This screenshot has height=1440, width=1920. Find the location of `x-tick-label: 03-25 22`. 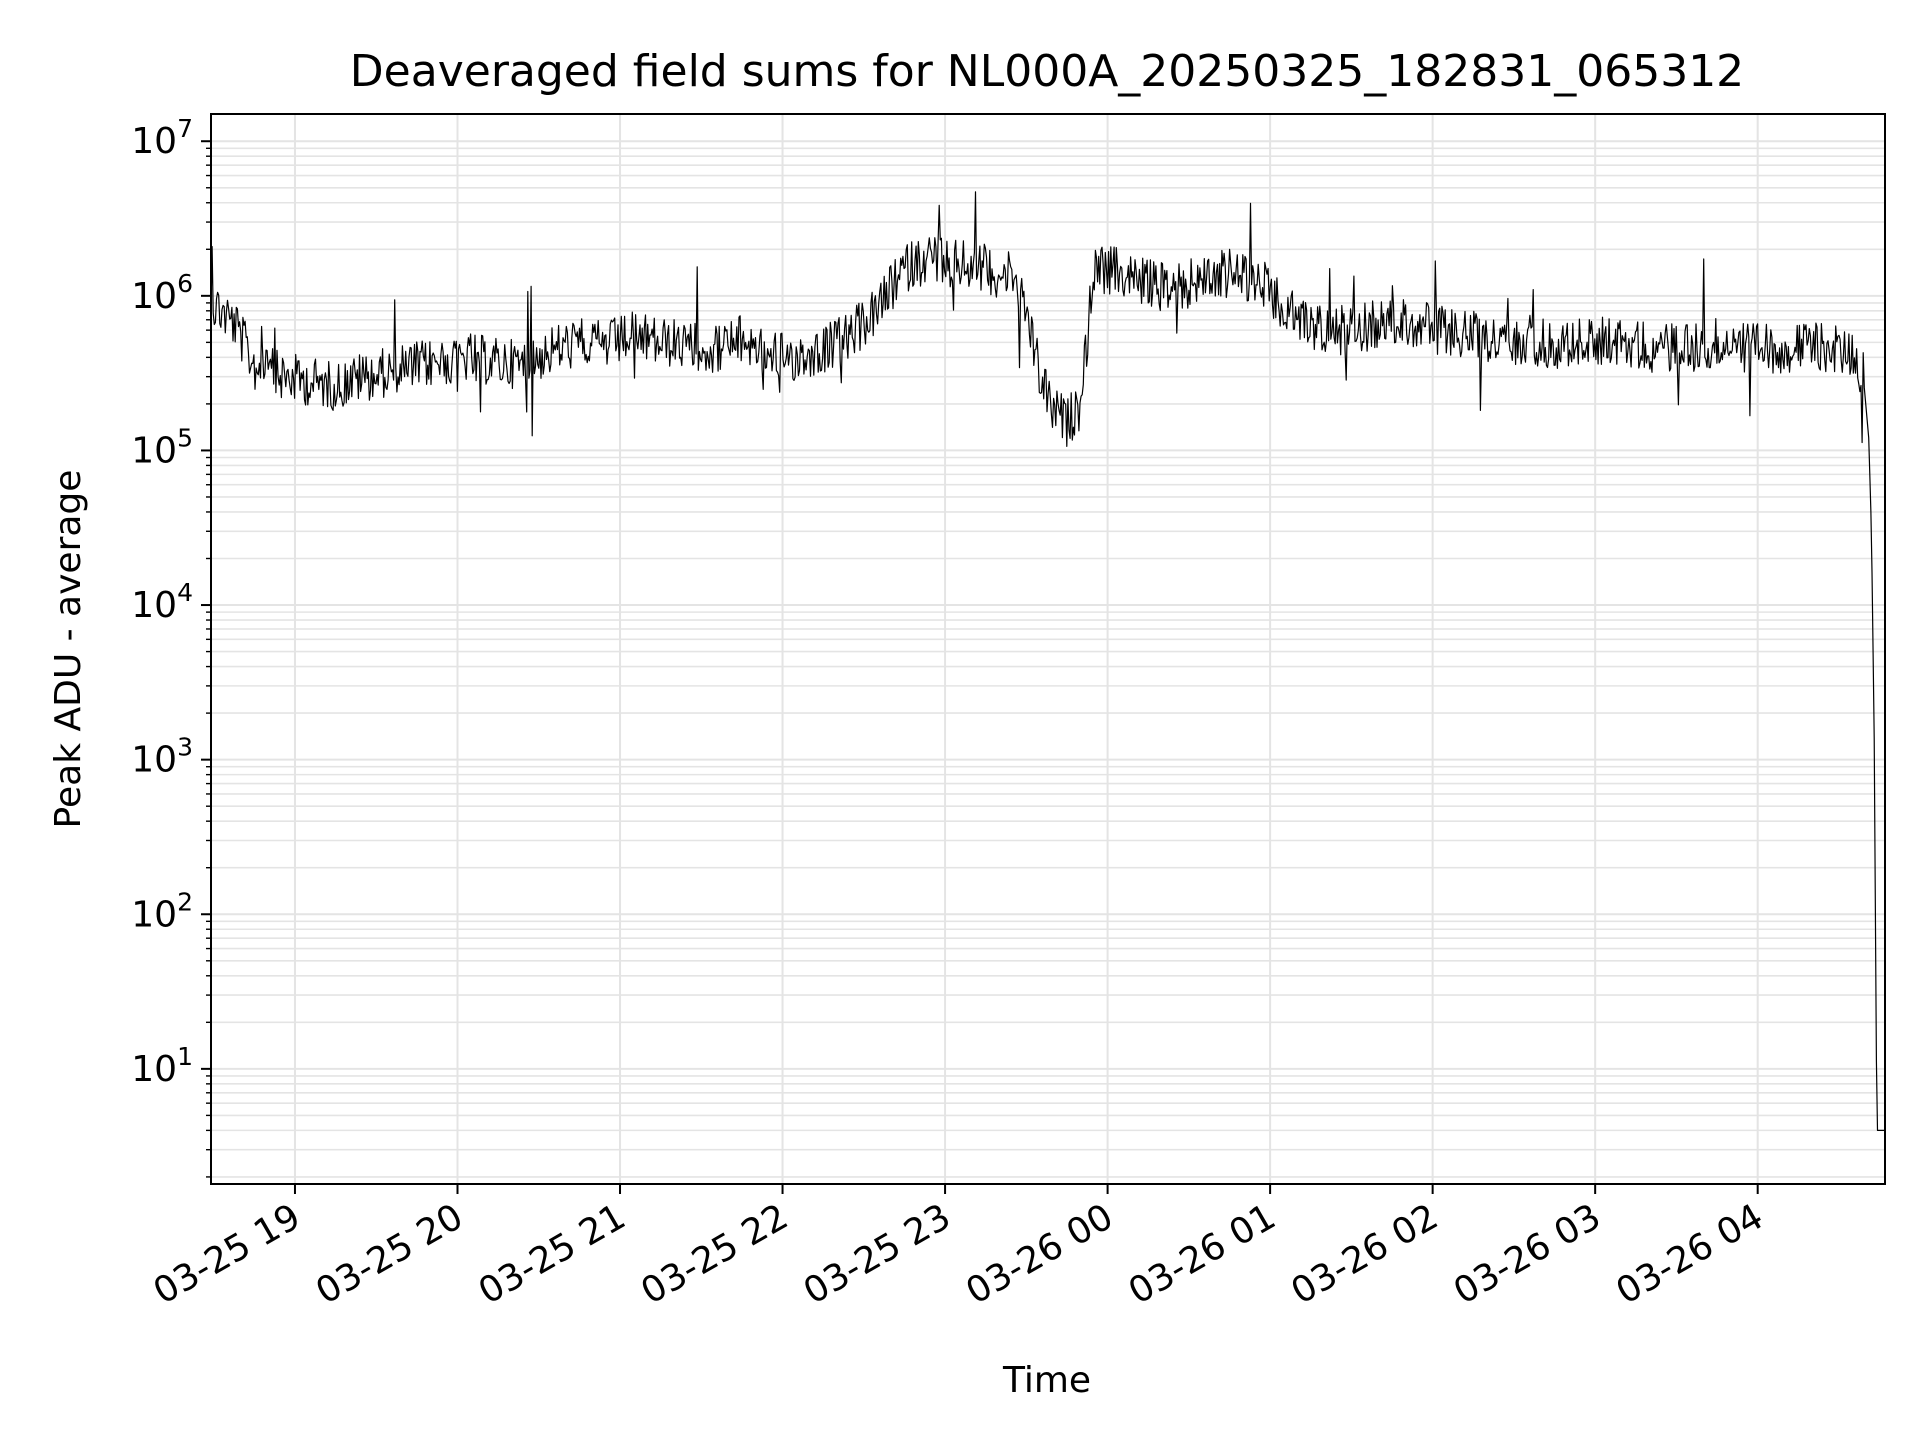

x-tick-label: 03-25 22 is located at coordinates (714, 1254).